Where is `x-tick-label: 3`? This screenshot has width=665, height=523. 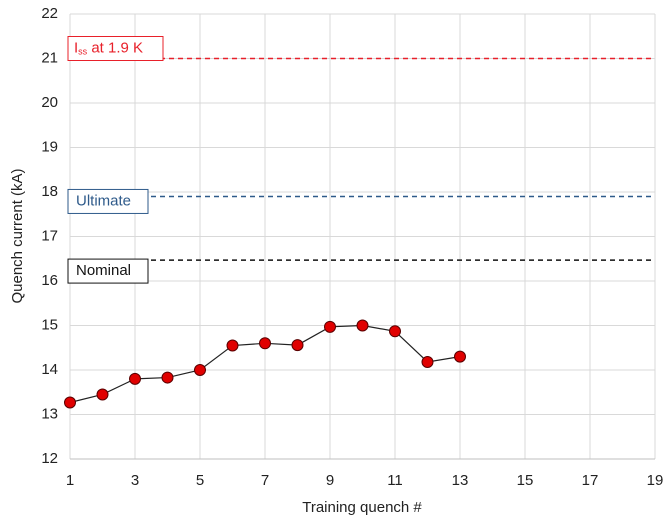
x-tick-label: 3 is located at coordinates (135, 480).